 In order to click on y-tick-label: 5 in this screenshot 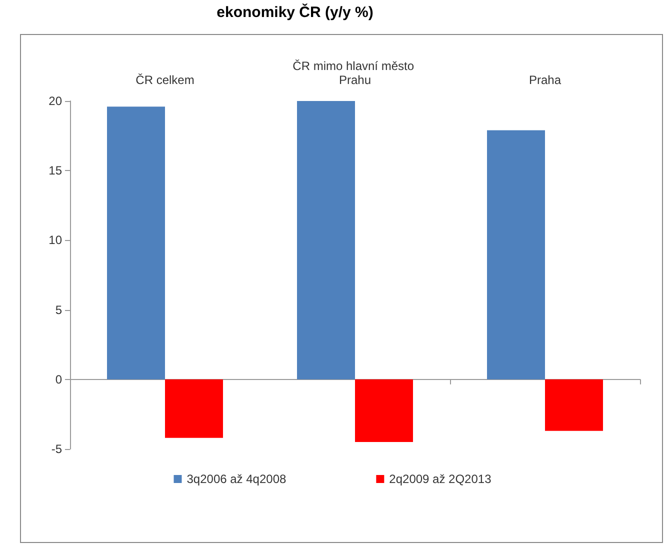, I will do `click(58, 309)`.